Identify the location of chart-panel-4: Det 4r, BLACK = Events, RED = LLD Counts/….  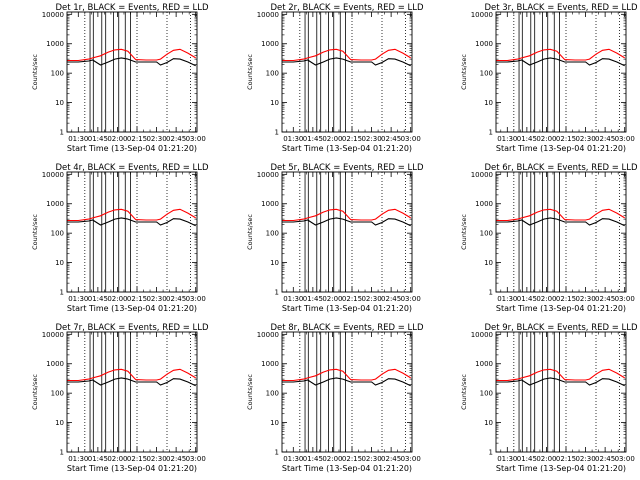
(120, 238).